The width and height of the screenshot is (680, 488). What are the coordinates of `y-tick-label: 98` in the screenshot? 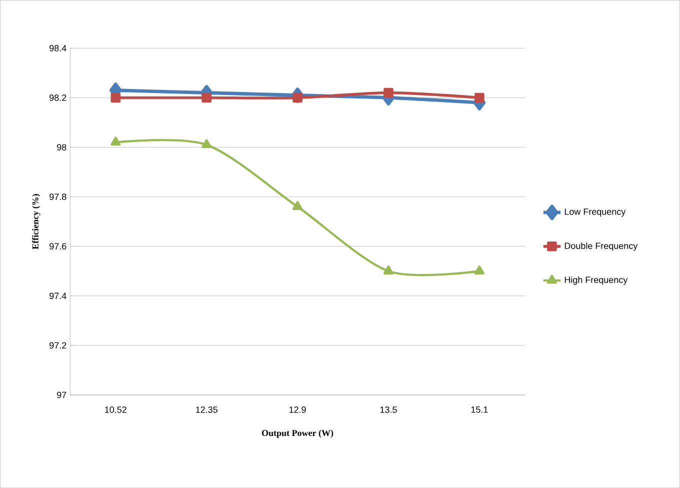 It's located at (61, 147).